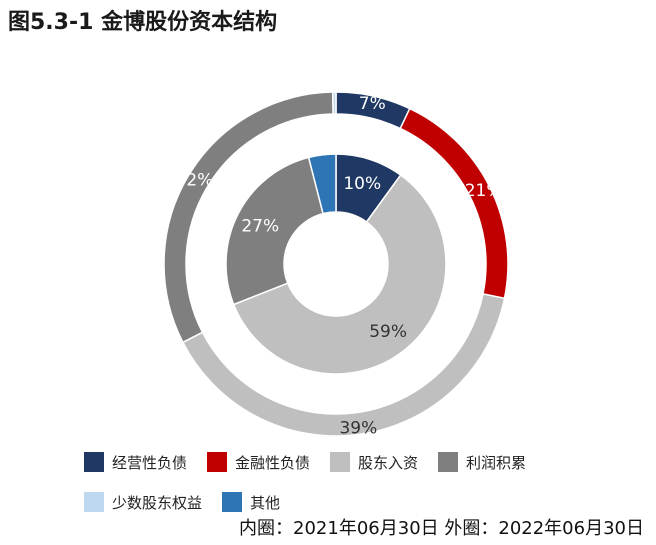 The image size is (656, 545). Describe the element at coordinates (143, 22) in the screenshot. I see `chart-title: 图5.3-1 金博股份资本结构` at that location.